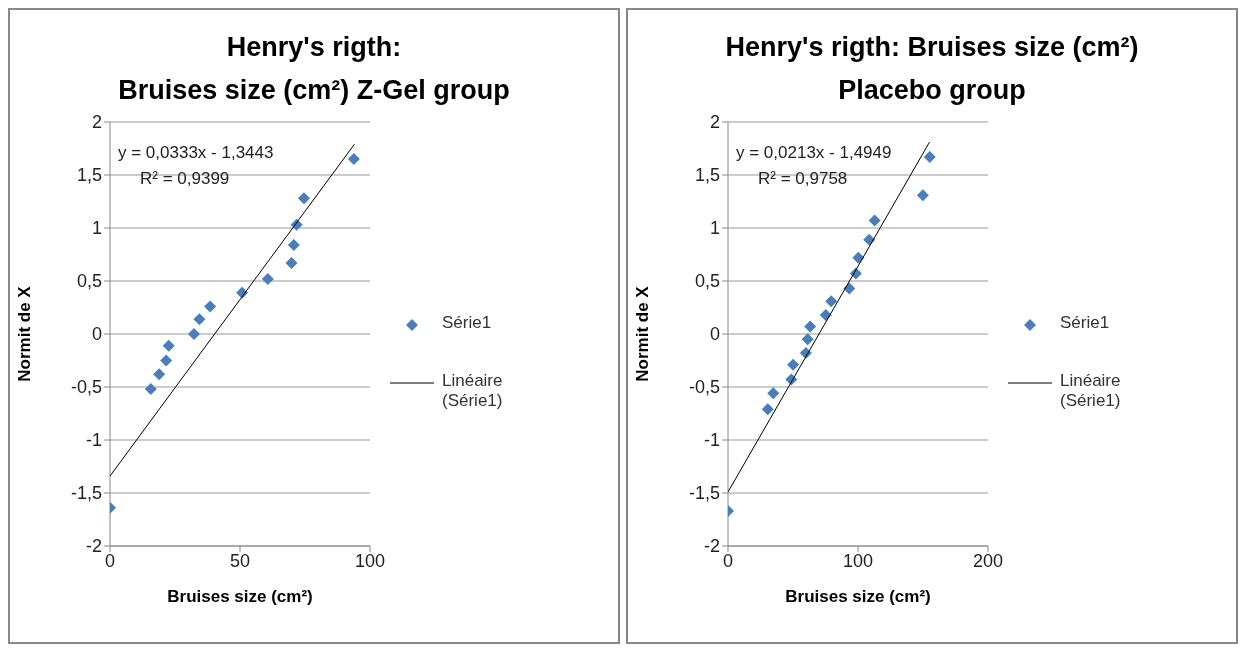 This screenshot has width=1258, height=659. Describe the element at coordinates (988, 561) in the screenshot. I see `x-tick-label: 200` at that location.